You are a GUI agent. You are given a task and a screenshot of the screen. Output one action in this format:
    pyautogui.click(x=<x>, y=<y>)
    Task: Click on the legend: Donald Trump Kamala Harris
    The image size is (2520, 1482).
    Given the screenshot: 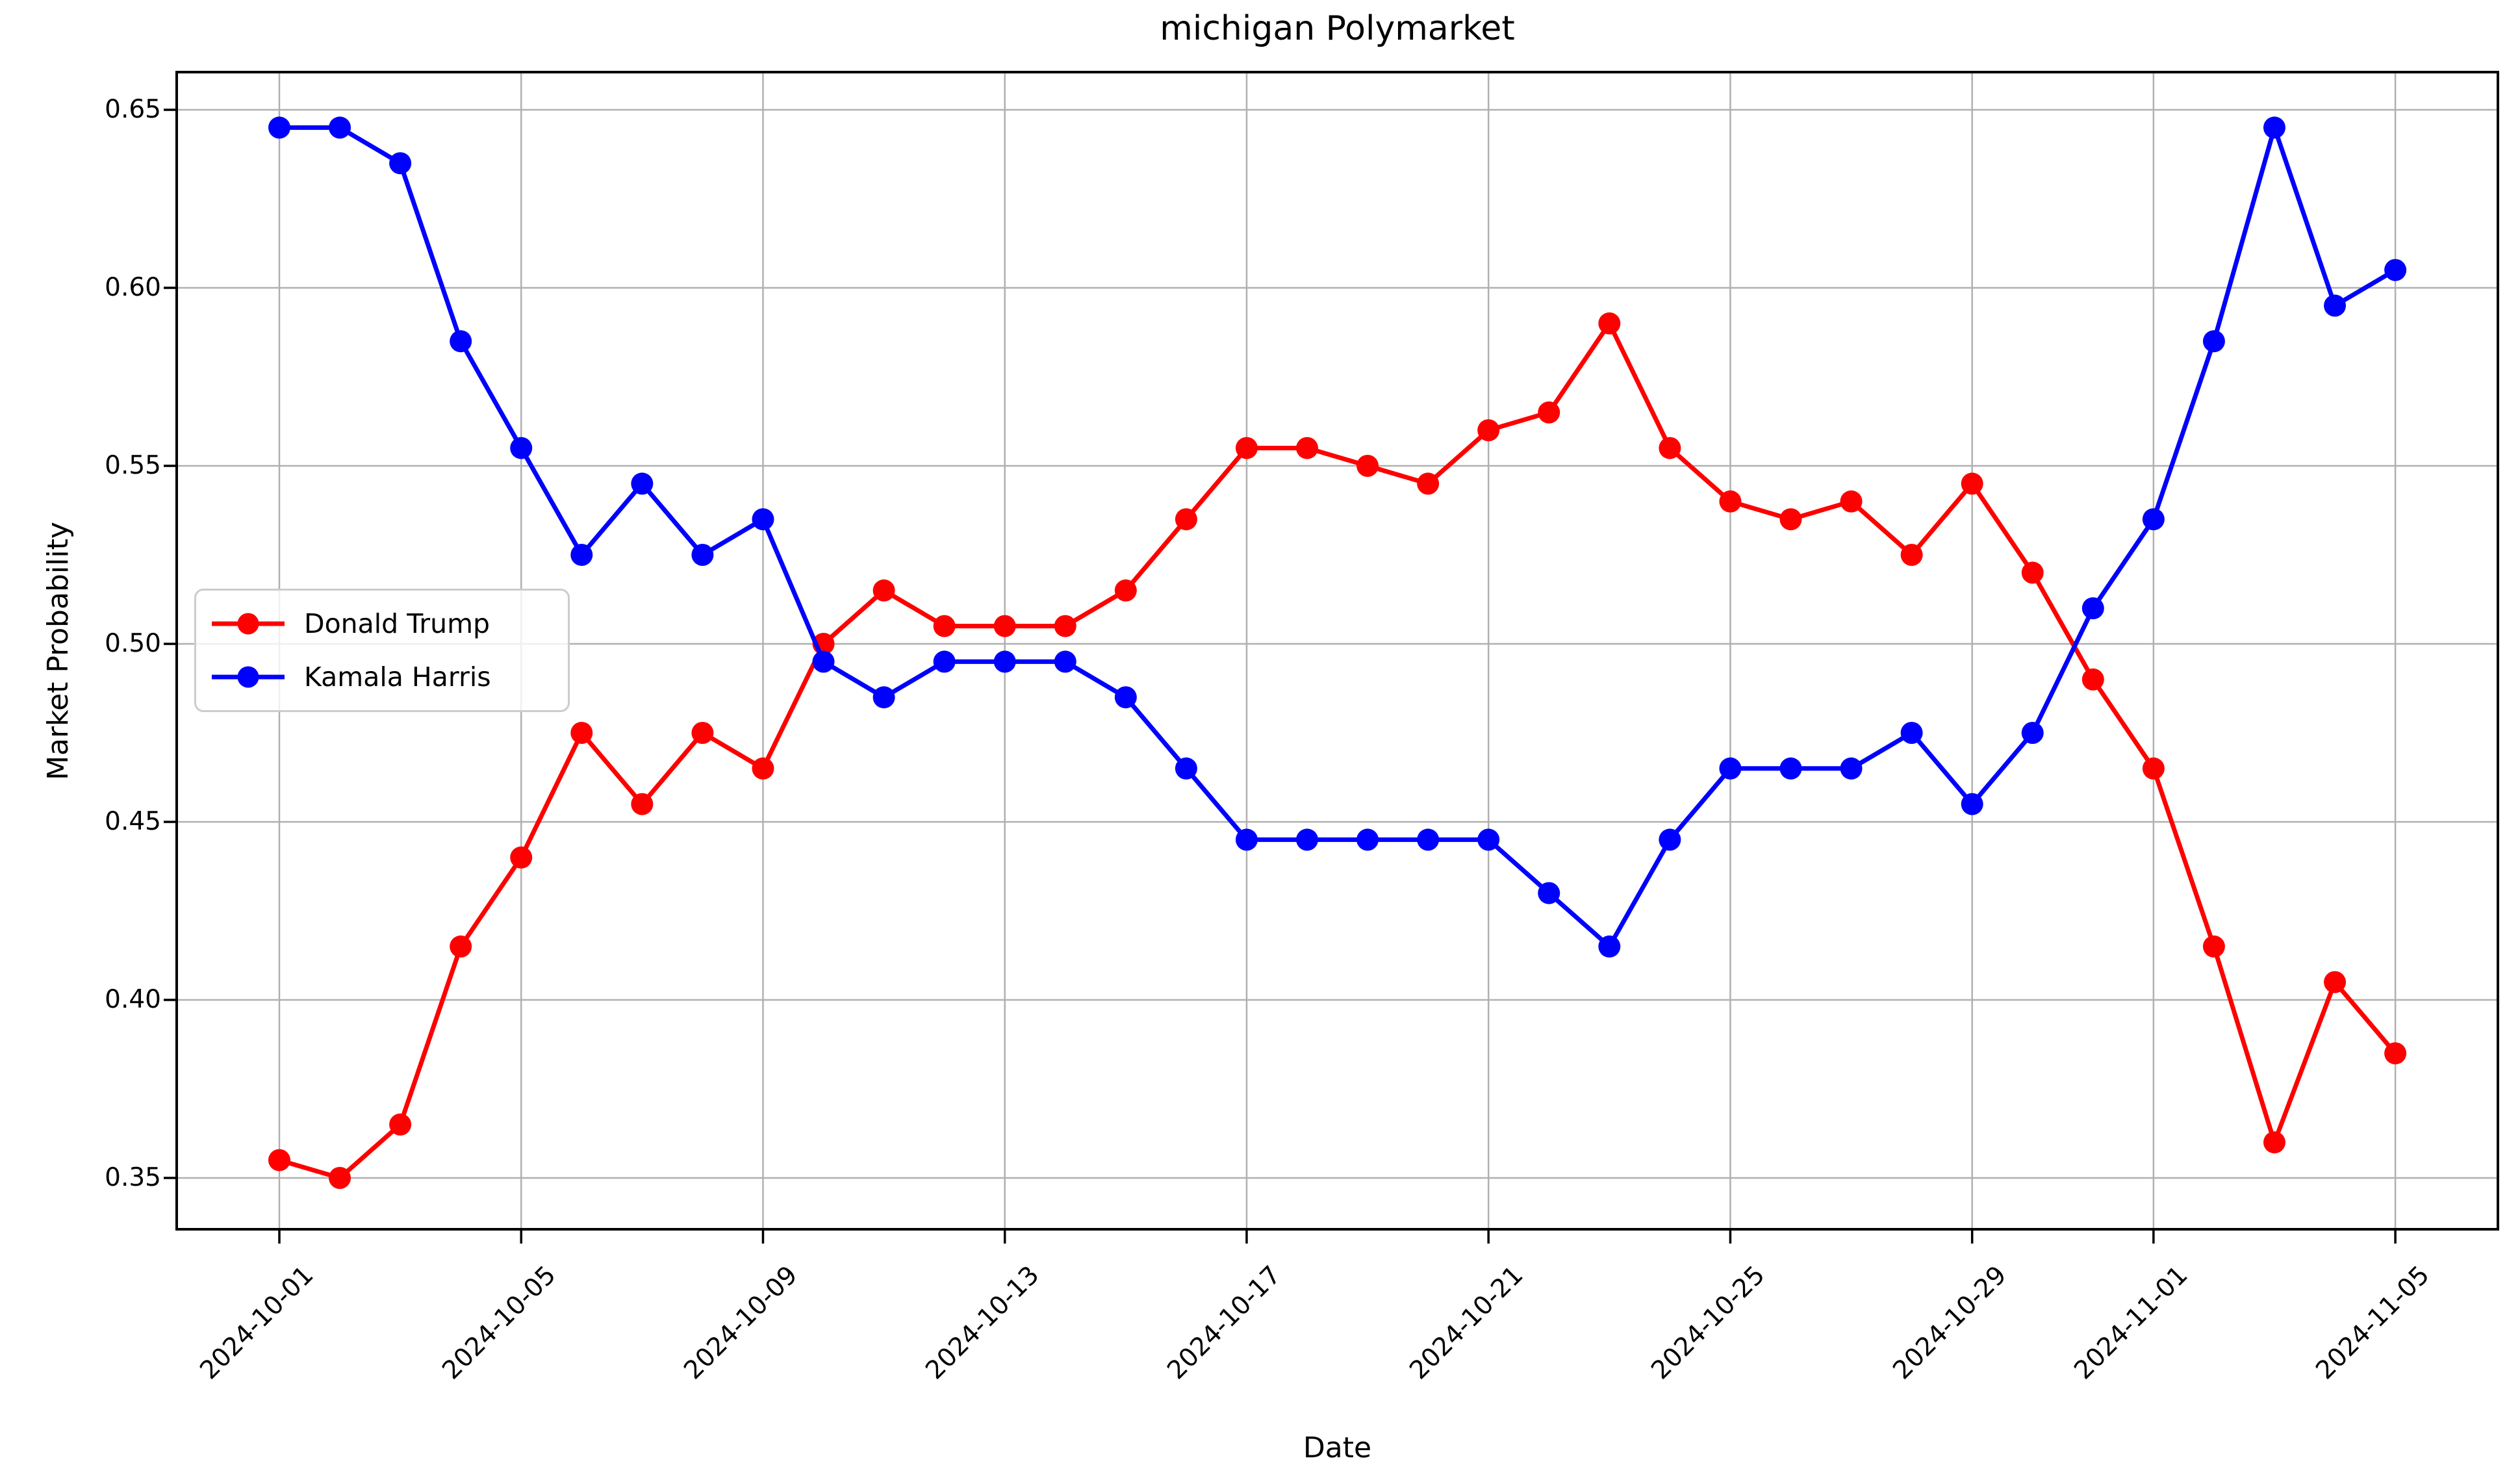 What is the action you would take?
    pyautogui.click(x=382, y=650)
    